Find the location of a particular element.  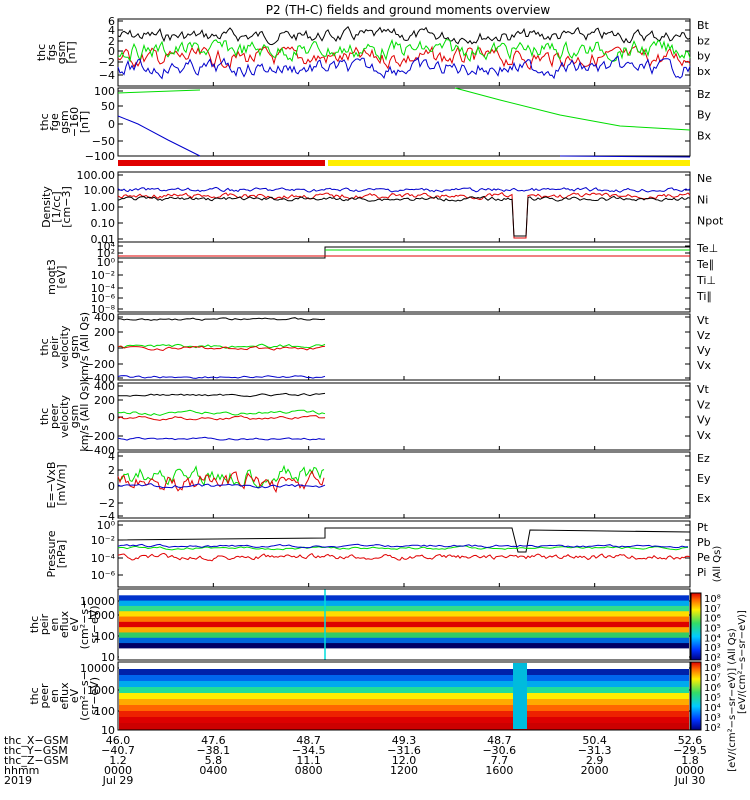

y-axis-label: [cm−3] is located at coordinates (66, 207).